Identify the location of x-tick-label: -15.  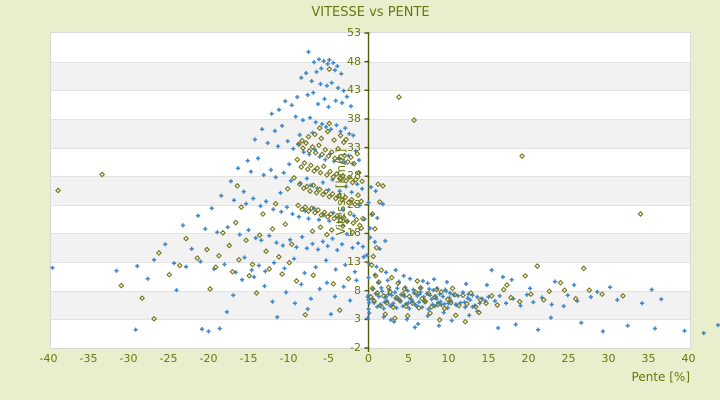
(248, 358).